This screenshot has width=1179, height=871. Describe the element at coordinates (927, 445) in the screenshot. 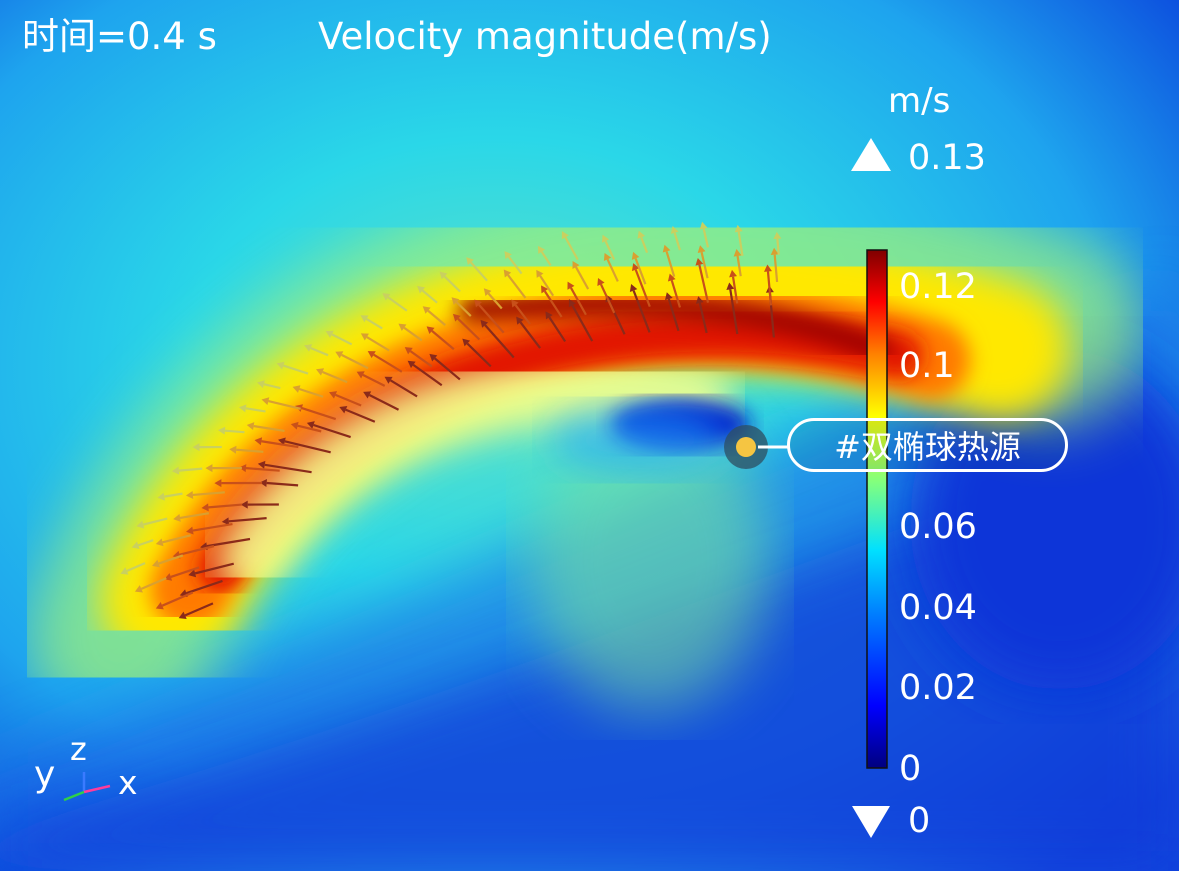

I see `heat-source-tag: #双椭球热源` at that location.